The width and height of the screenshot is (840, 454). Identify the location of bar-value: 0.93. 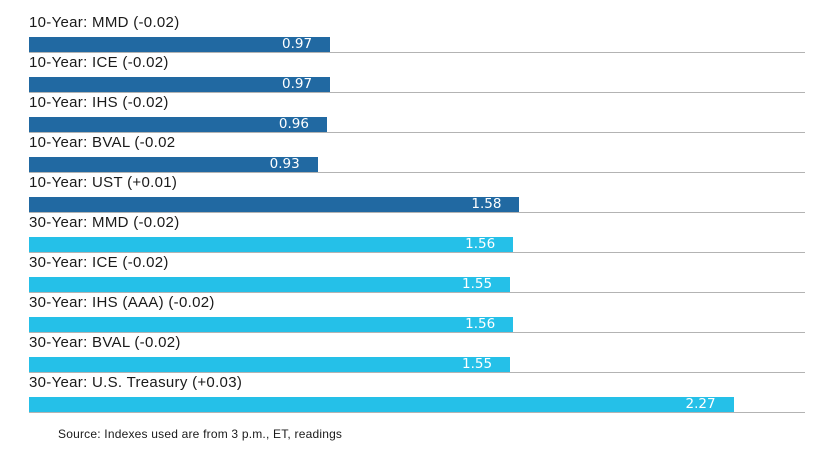
(284, 164).